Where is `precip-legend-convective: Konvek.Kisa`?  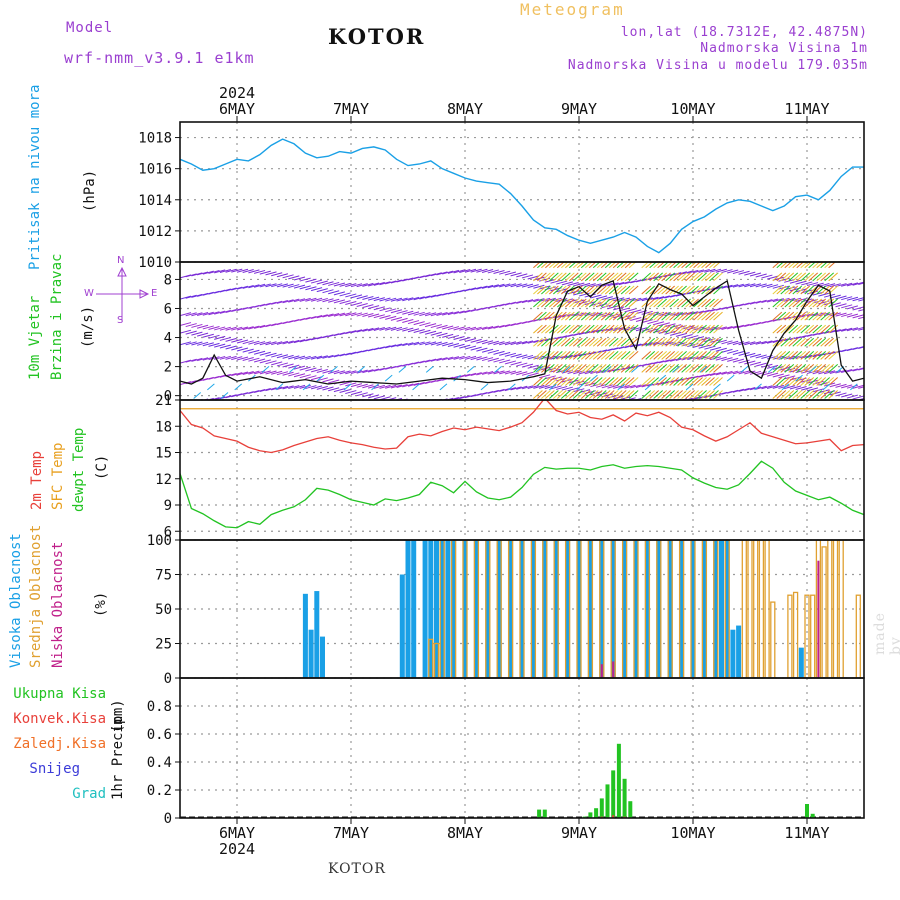 precip-legend-convective: Konvek.Kisa is located at coordinates (59, 719).